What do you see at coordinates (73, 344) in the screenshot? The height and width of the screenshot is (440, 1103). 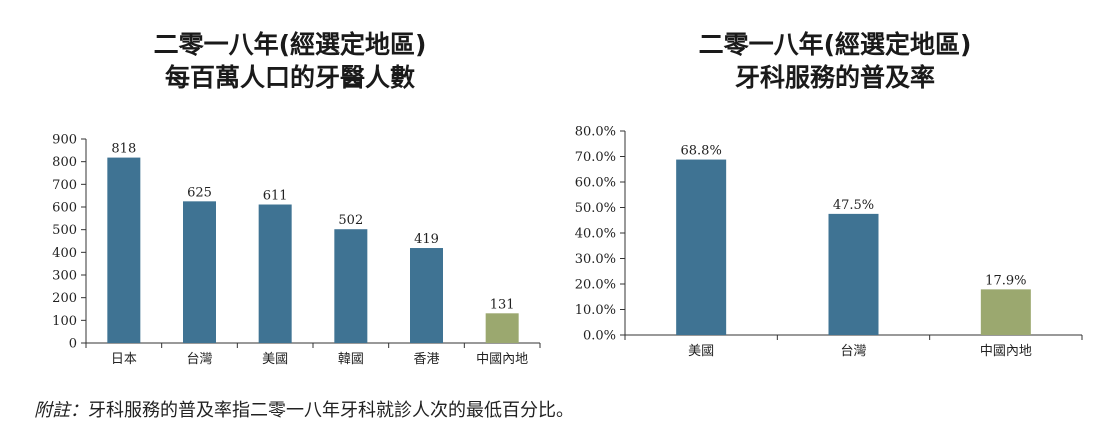 I see `y-tick-label: 0` at bounding box center [73, 344].